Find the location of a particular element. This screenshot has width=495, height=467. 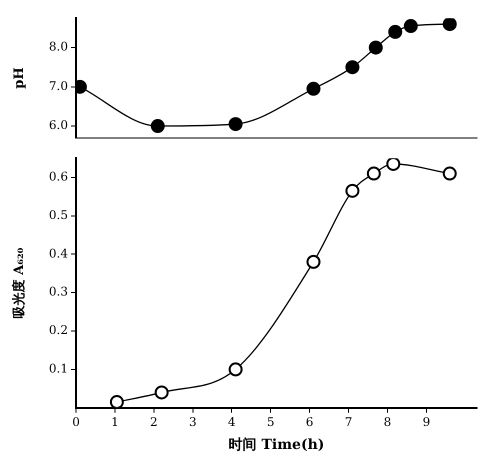

x-axis-title: 时间 Time(h) is located at coordinates (276, 445).